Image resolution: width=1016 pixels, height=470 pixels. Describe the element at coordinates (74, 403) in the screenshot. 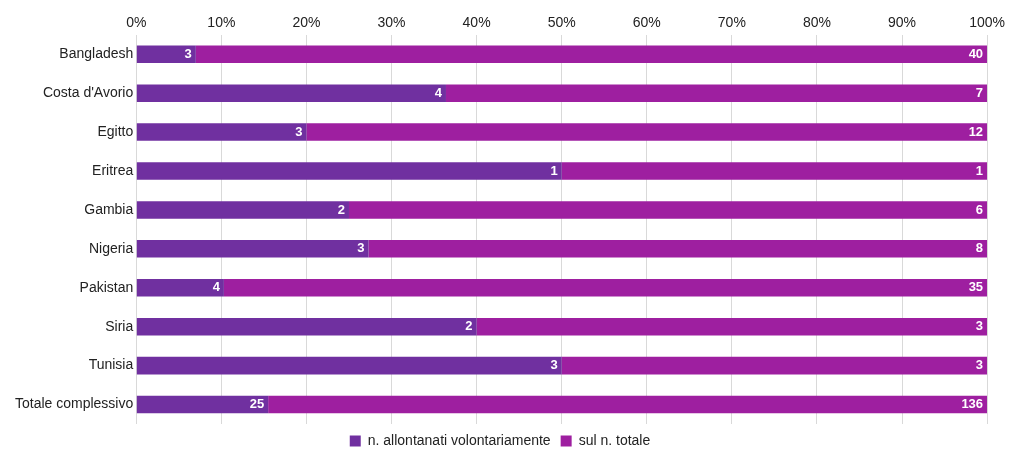

I see `y-tick-label: Totale complessivo` at that location.